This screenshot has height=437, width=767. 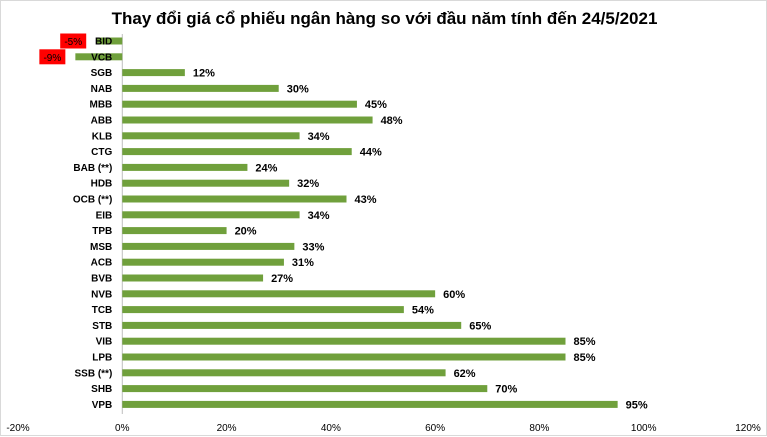 I want to click on category-label: TPB, so click(x=102, y=231).